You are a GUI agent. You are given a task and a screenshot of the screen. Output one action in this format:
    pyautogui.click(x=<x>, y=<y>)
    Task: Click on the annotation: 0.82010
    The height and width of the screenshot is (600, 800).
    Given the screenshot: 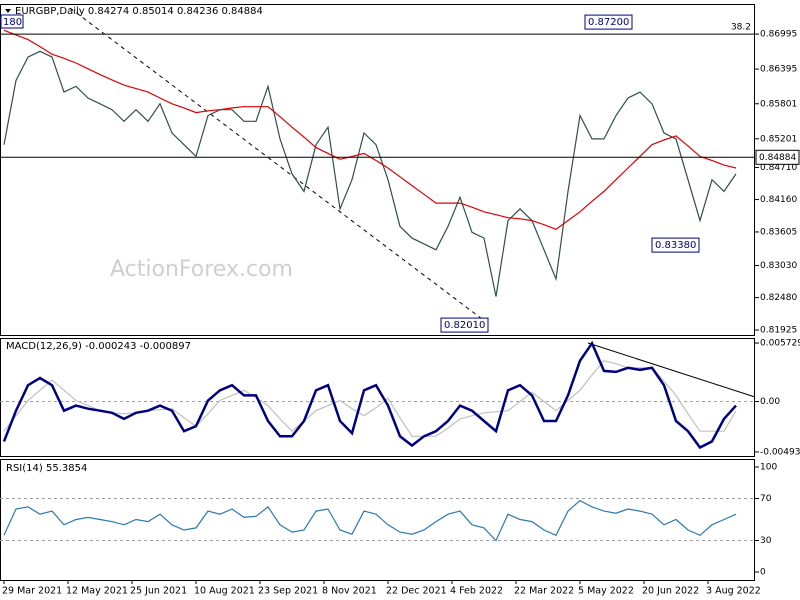 What is the action you would take?
    pyautogui.click(x=464, y=325)
    